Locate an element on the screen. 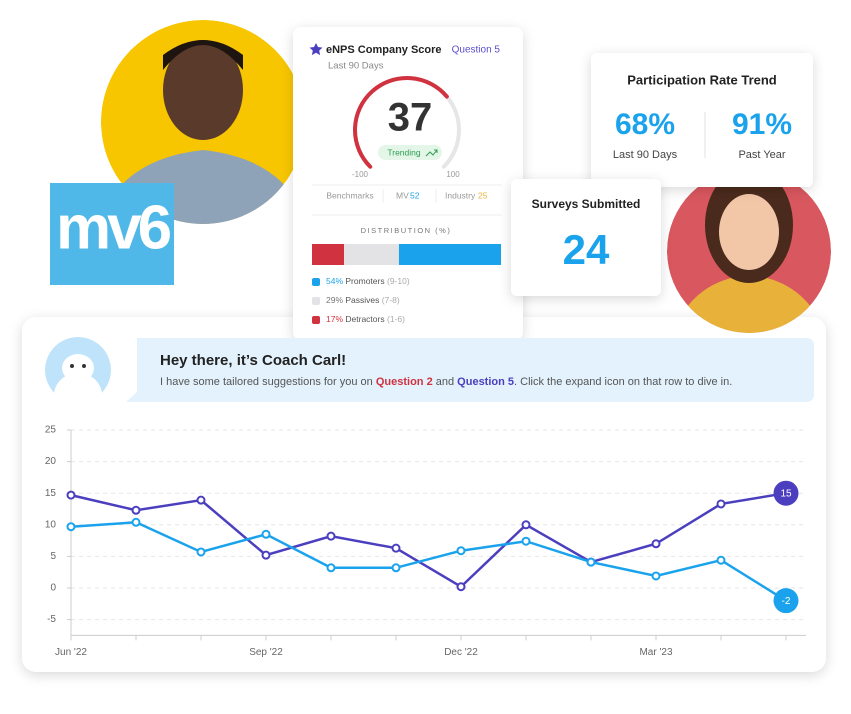  legend-name: Promoters is located at coordinates (364, 281).